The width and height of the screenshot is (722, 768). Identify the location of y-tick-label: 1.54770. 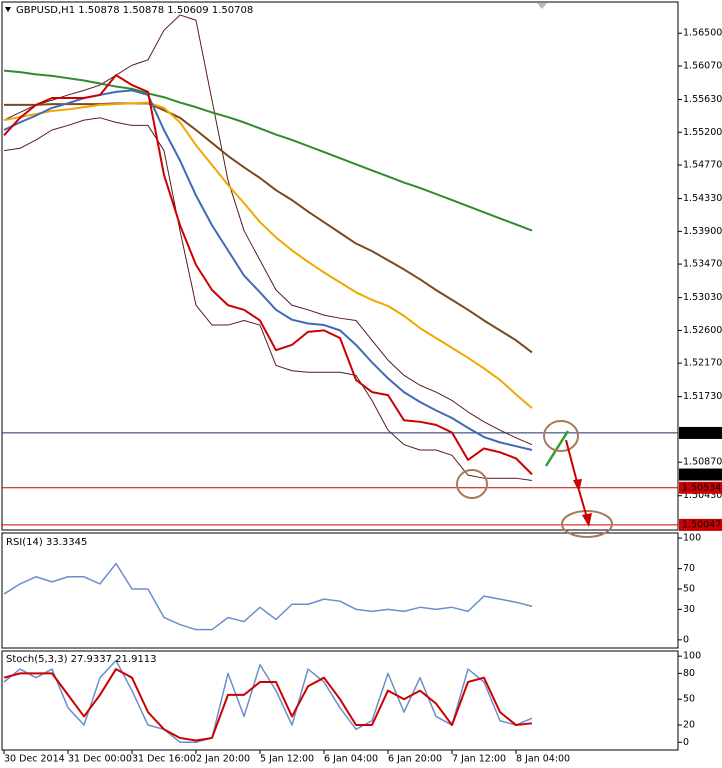
(702, 165).